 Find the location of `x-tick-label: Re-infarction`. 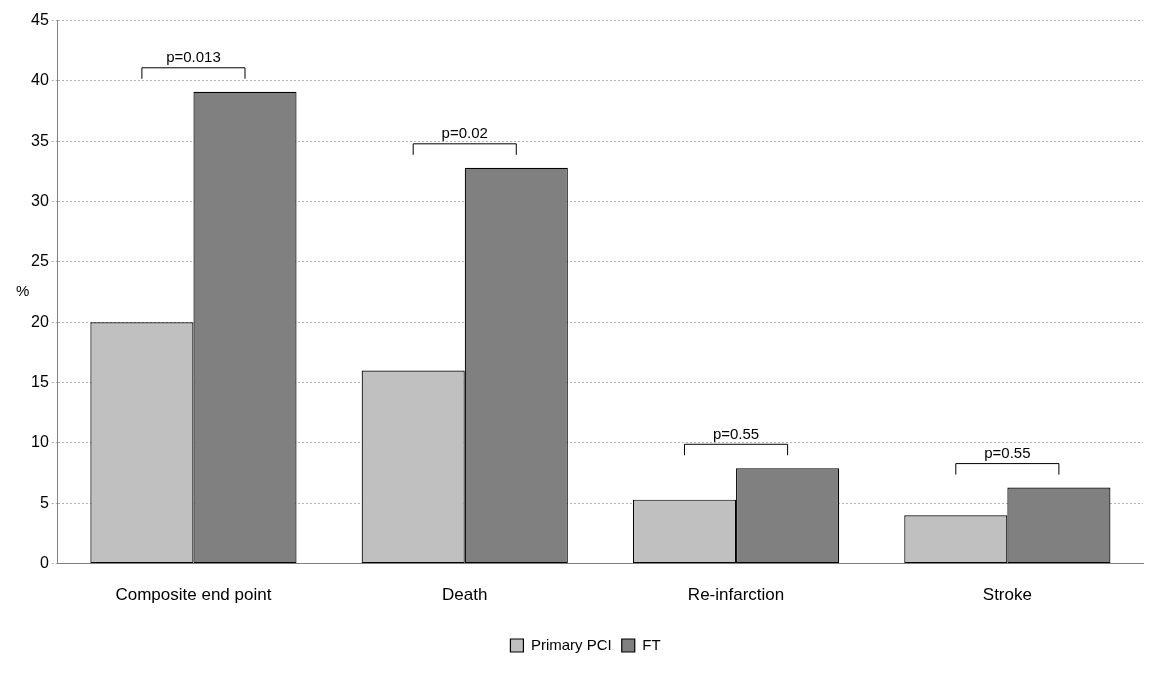

x-tick-label: Re-infarction is located at coordinates (736, 595).